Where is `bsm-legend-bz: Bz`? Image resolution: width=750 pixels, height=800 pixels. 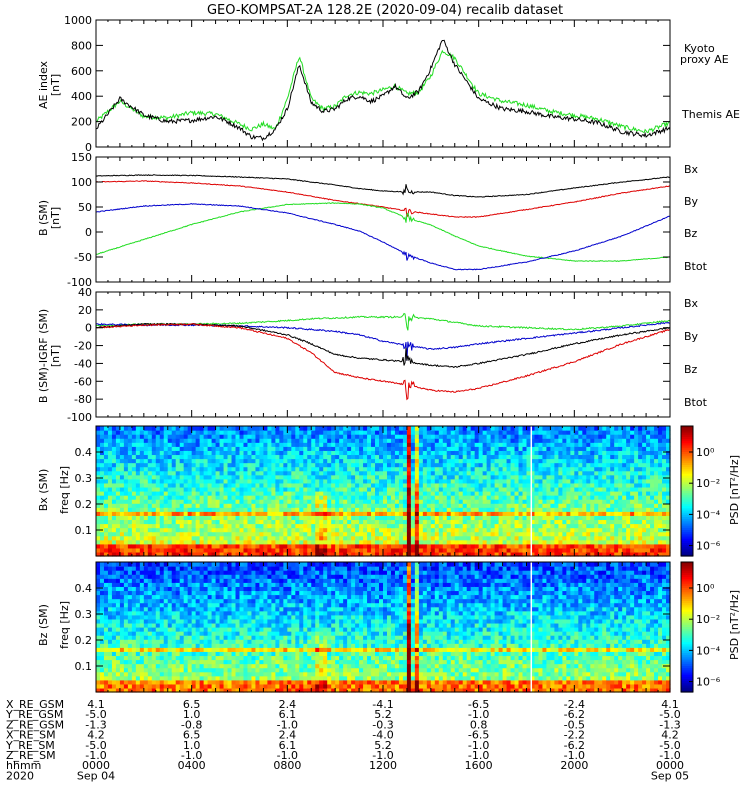 bsm-legend-bz: Bz is located at coordinates (691, 233).